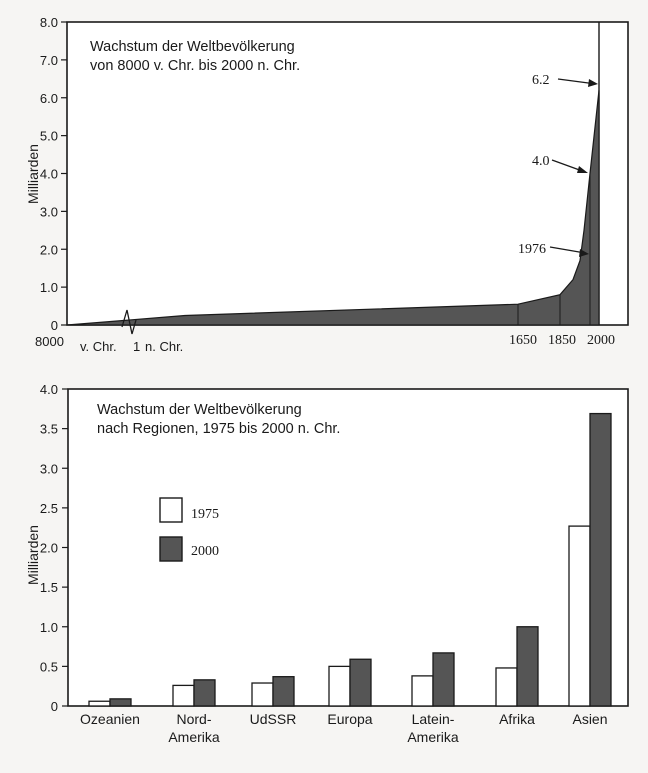 Image resolution: width=648 pixels, height=773 pixels. I want to click on annotation-4-0-arrowhead, so click(582, 169).